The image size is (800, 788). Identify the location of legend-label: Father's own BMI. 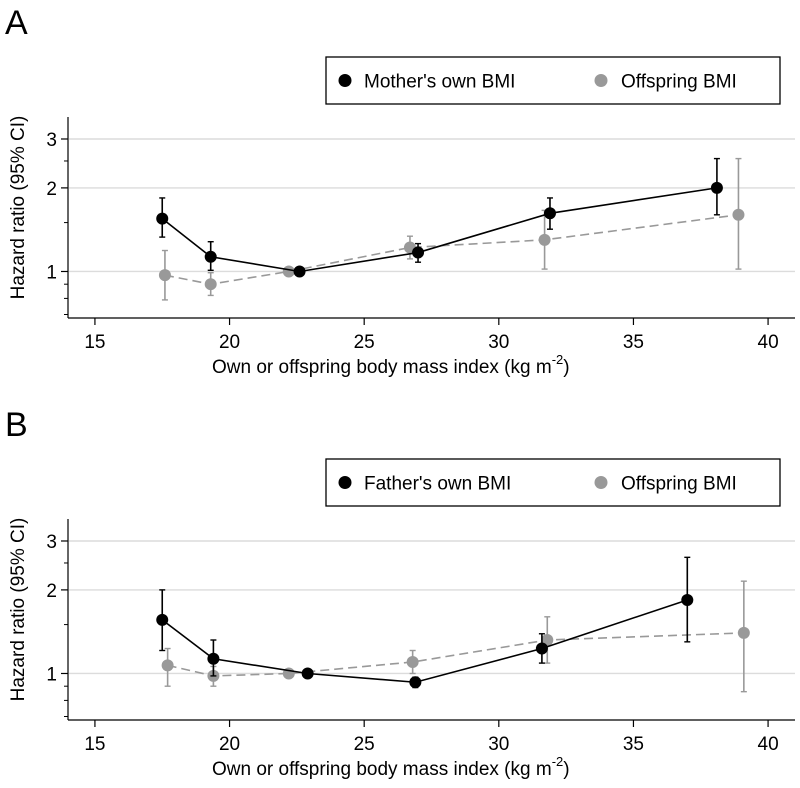
(437, 484).